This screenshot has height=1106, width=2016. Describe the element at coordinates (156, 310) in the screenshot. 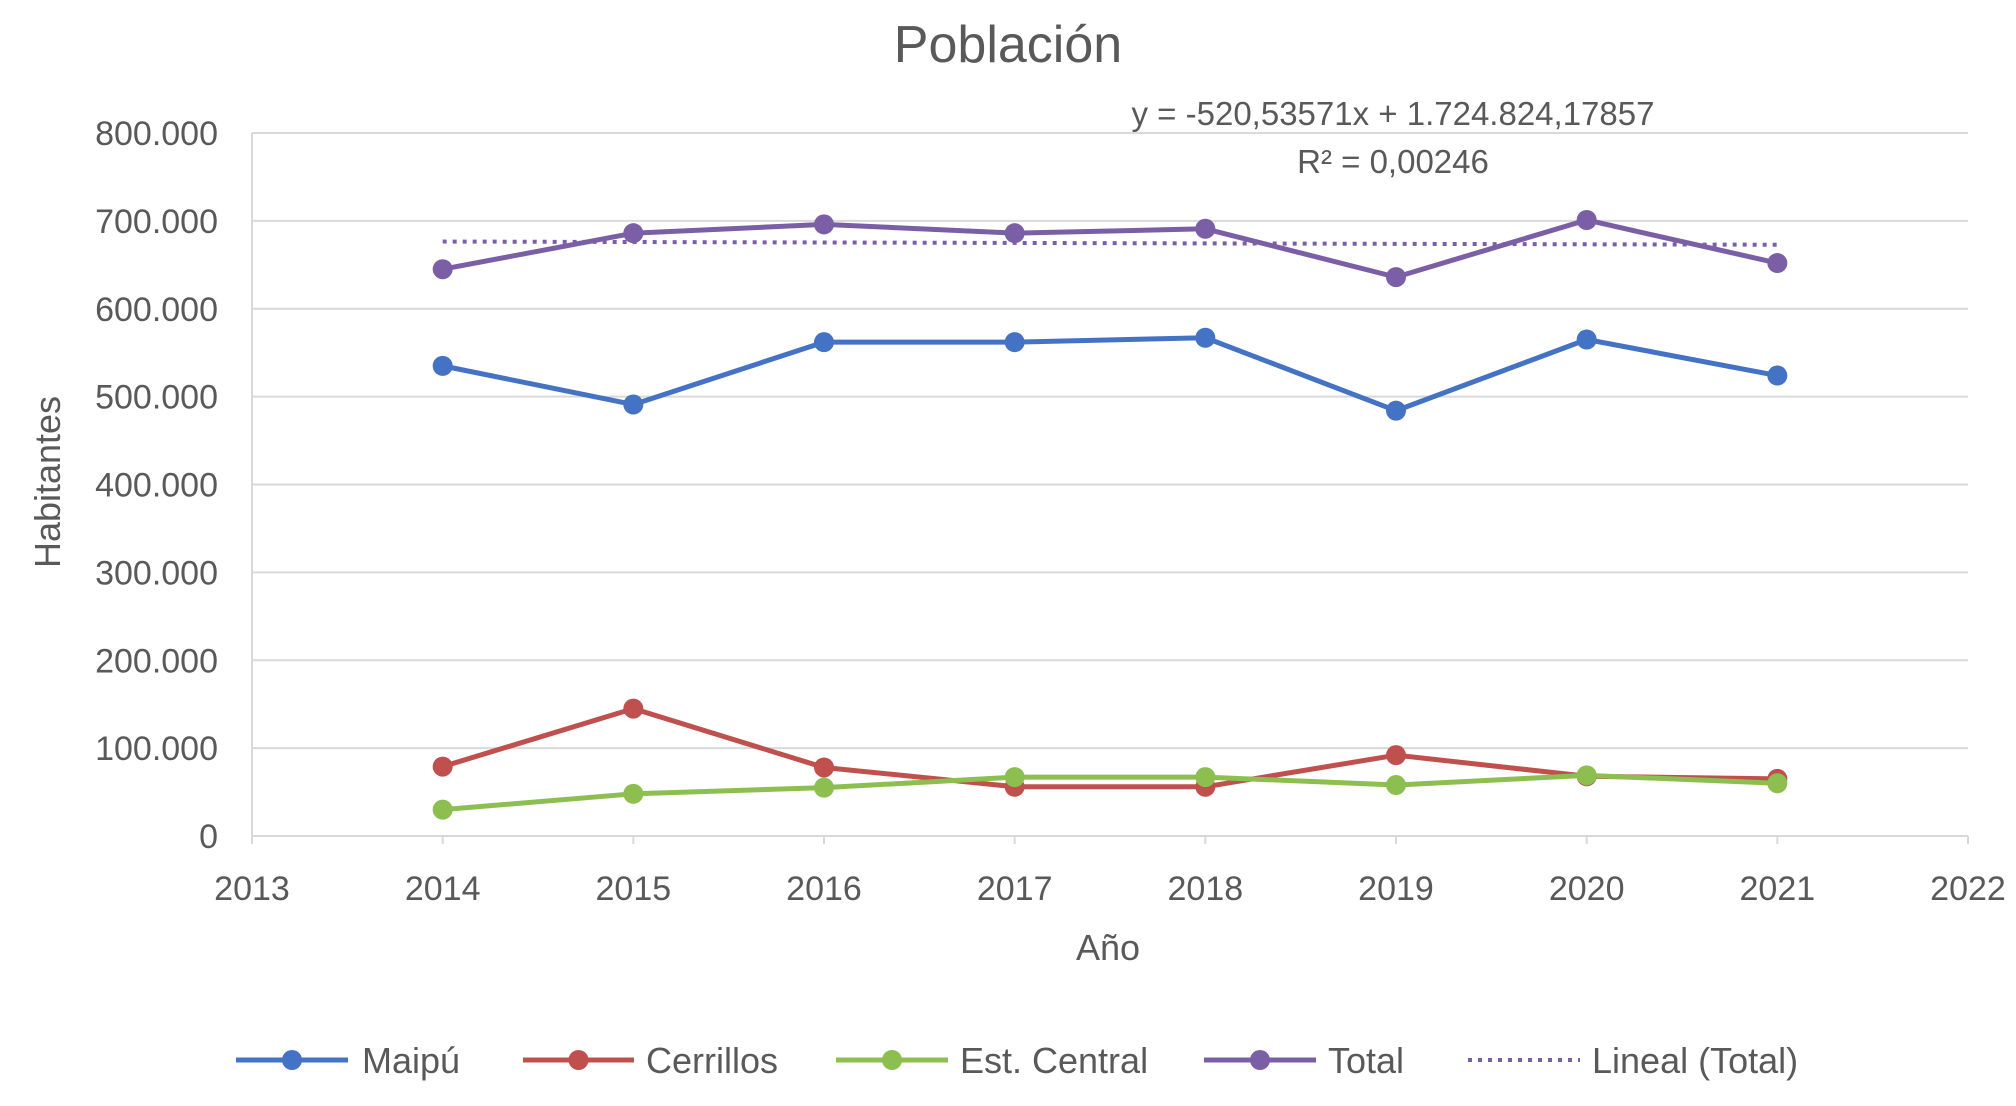

I see `y-tick-label: 600.000` at that location.